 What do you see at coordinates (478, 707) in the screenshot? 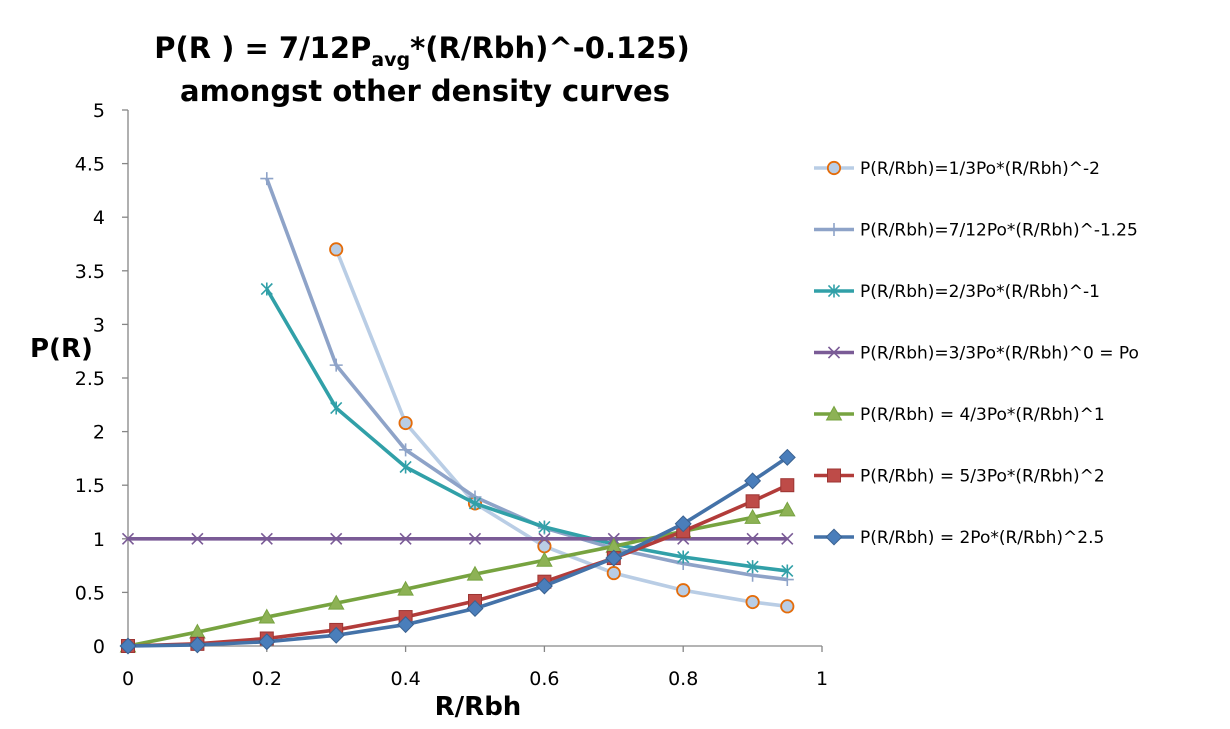
I see `x-axis-title: R/Rbh` at bounding box center [478, 707].